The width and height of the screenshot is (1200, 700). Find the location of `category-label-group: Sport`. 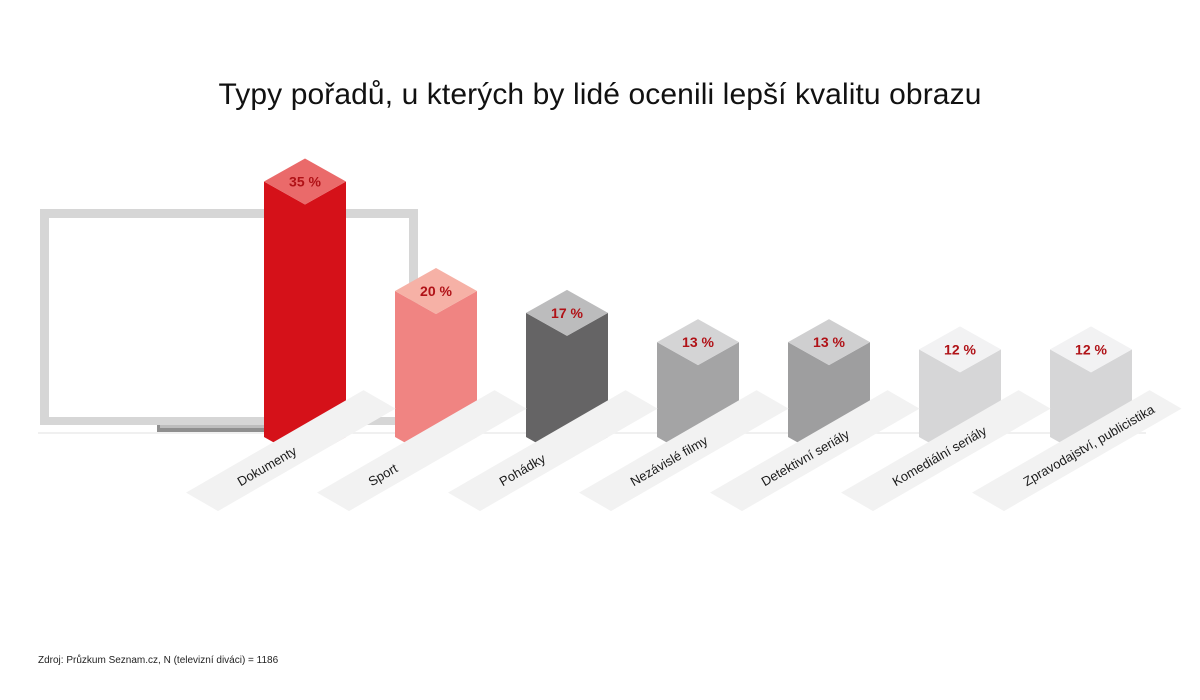

category-label-group: Sport is located at coordinates (422, 451).